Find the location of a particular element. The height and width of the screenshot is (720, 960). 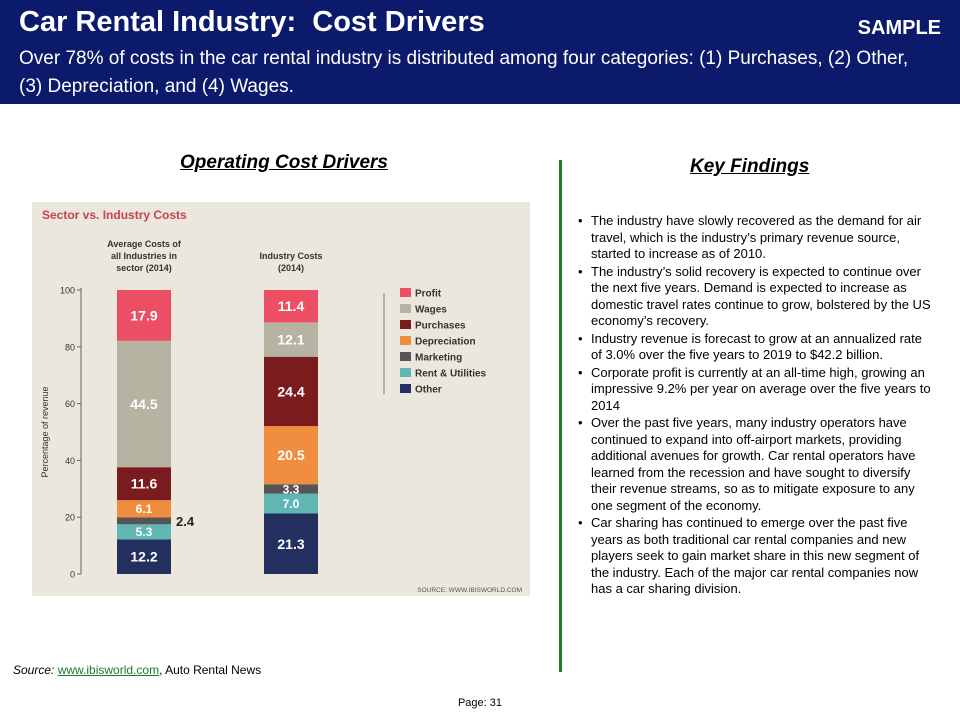

y-tick-label: 80 is located at coordinates (70, 347).